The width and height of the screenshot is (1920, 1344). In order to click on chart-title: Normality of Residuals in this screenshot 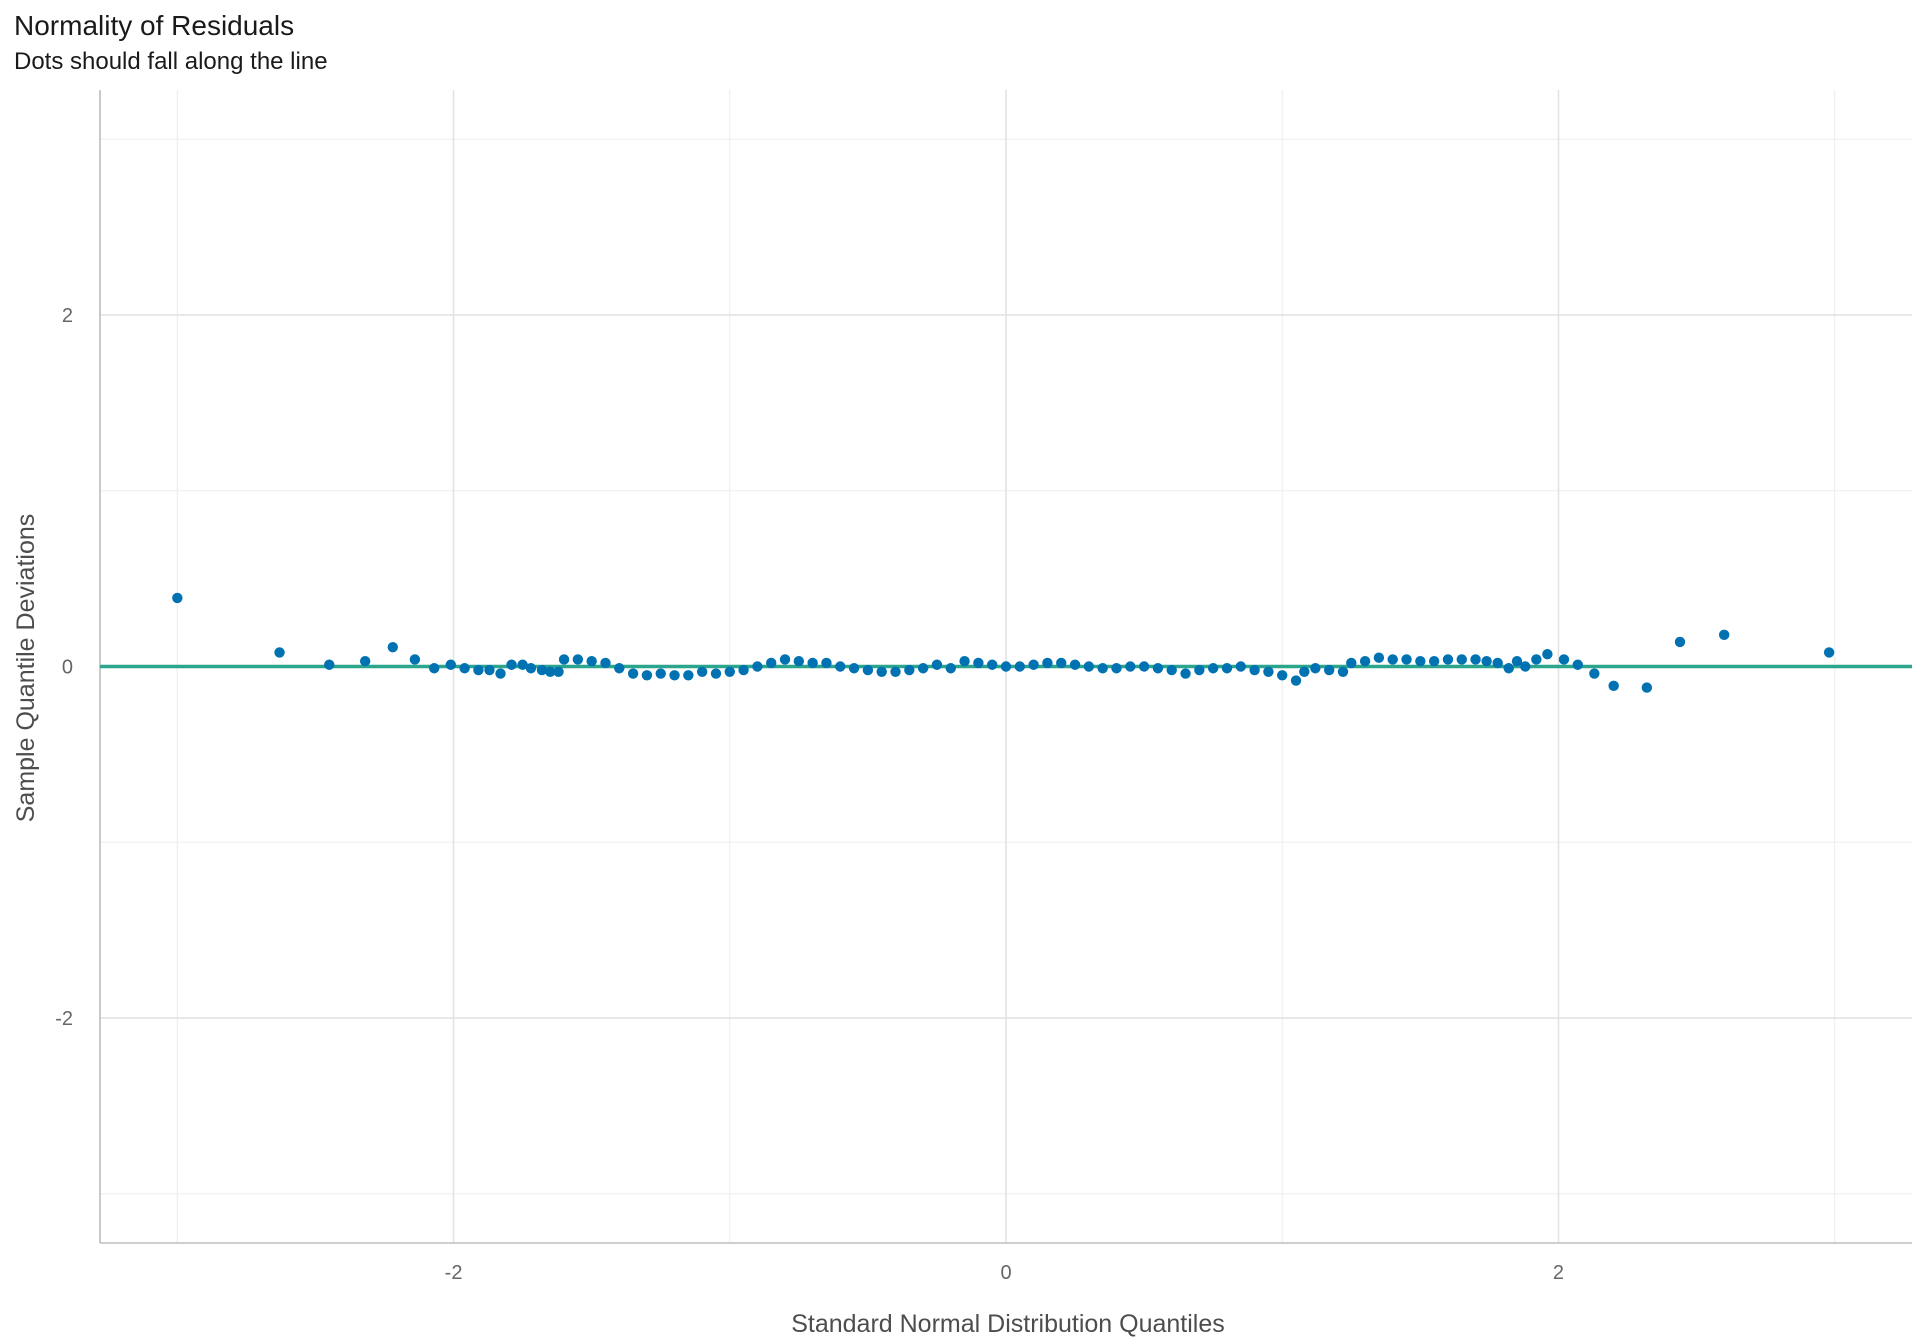, I will do `click(154, 25)`.